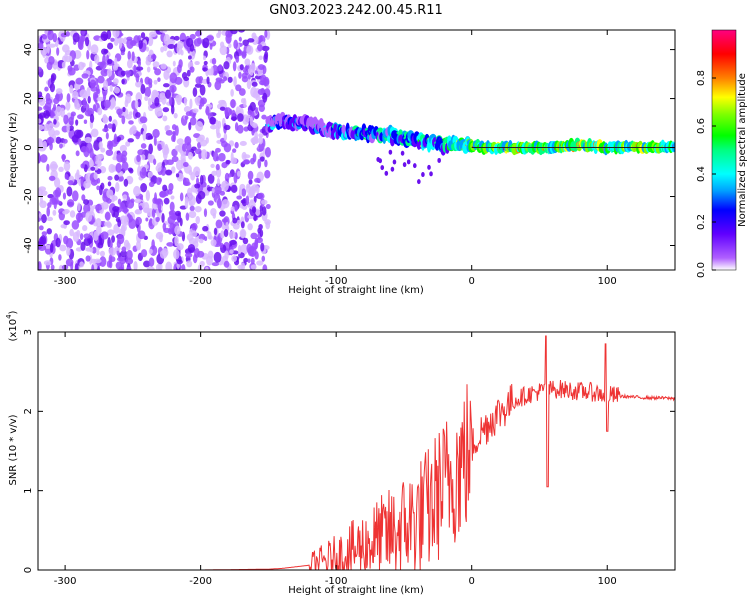 This screenshot has width=750, height=600. What do you see at coordinates (200, 581) in the screenshot?
I see `x-tick-label: -200` at bounding box center [200, 581].